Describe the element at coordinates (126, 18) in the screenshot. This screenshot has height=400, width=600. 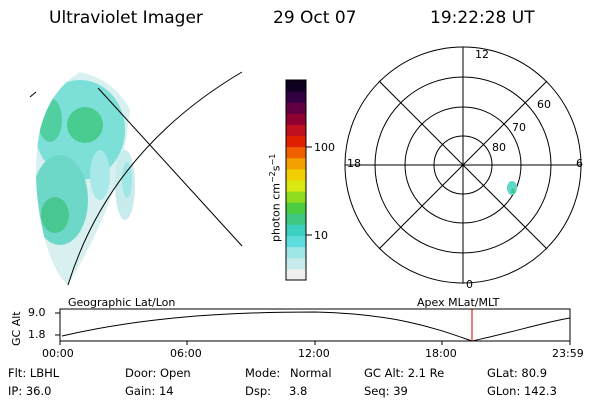
I see `instrument-title: Ultraviolet Imager` at that location.